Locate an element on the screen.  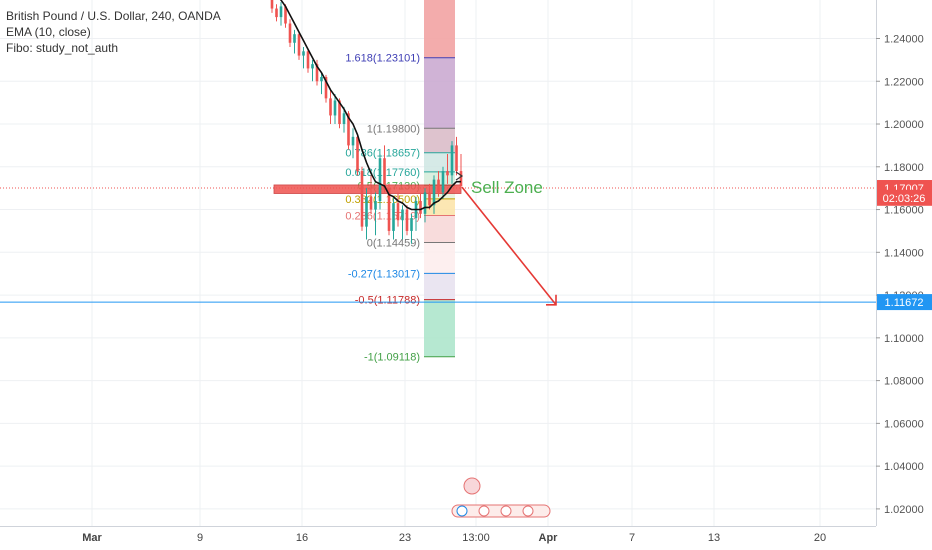
y-tick-label: 1.02000 is located at coordinates (904, 510).